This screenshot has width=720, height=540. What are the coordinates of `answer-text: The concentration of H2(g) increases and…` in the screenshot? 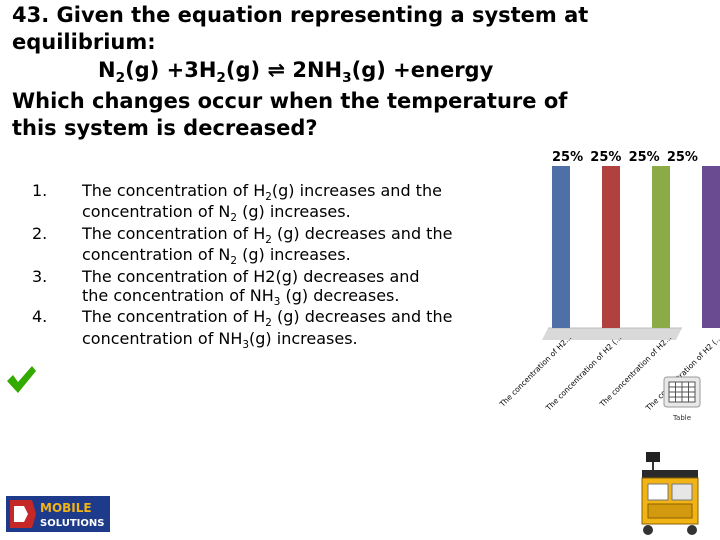 It's located at (262, 203).